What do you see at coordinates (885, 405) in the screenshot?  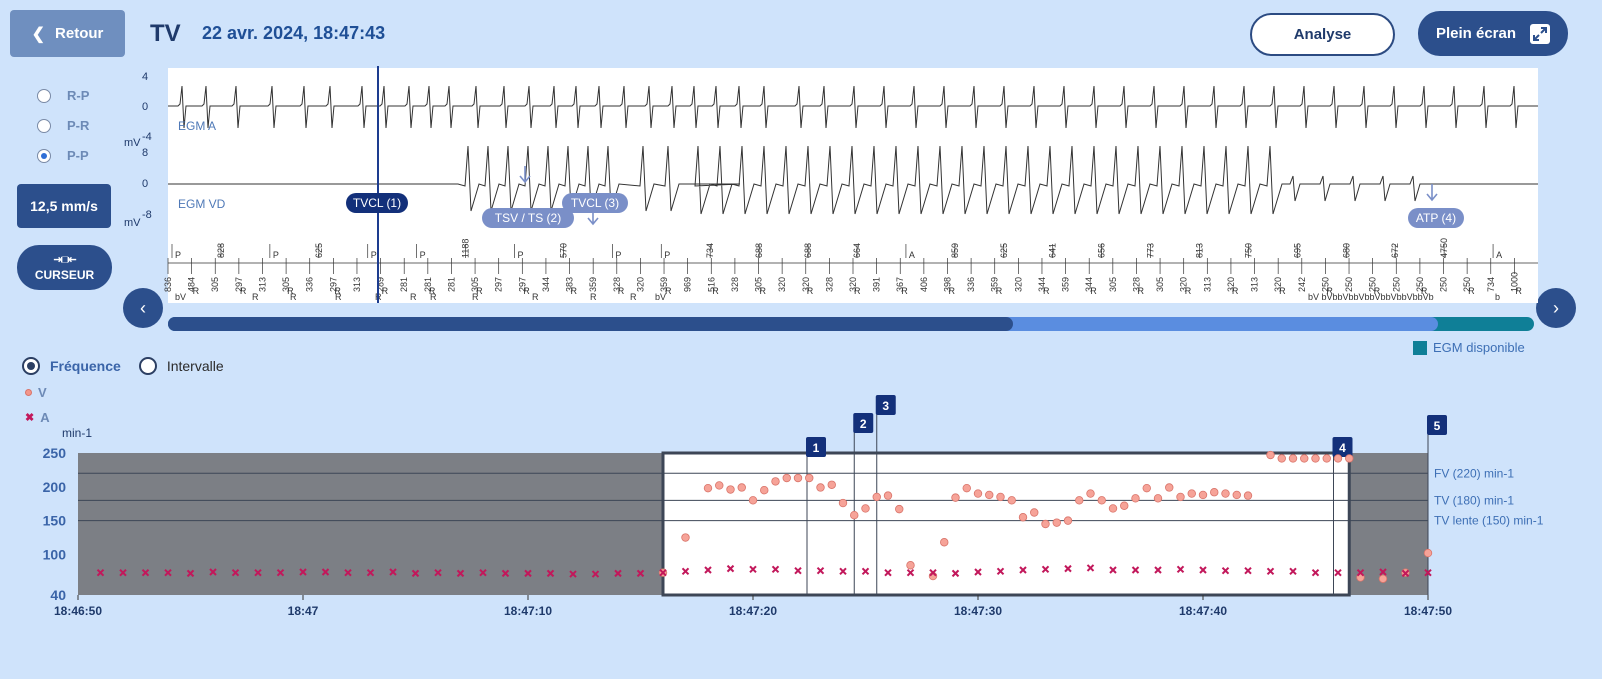 I see `event-marker-3: 3` at bounding box center [885, 405].